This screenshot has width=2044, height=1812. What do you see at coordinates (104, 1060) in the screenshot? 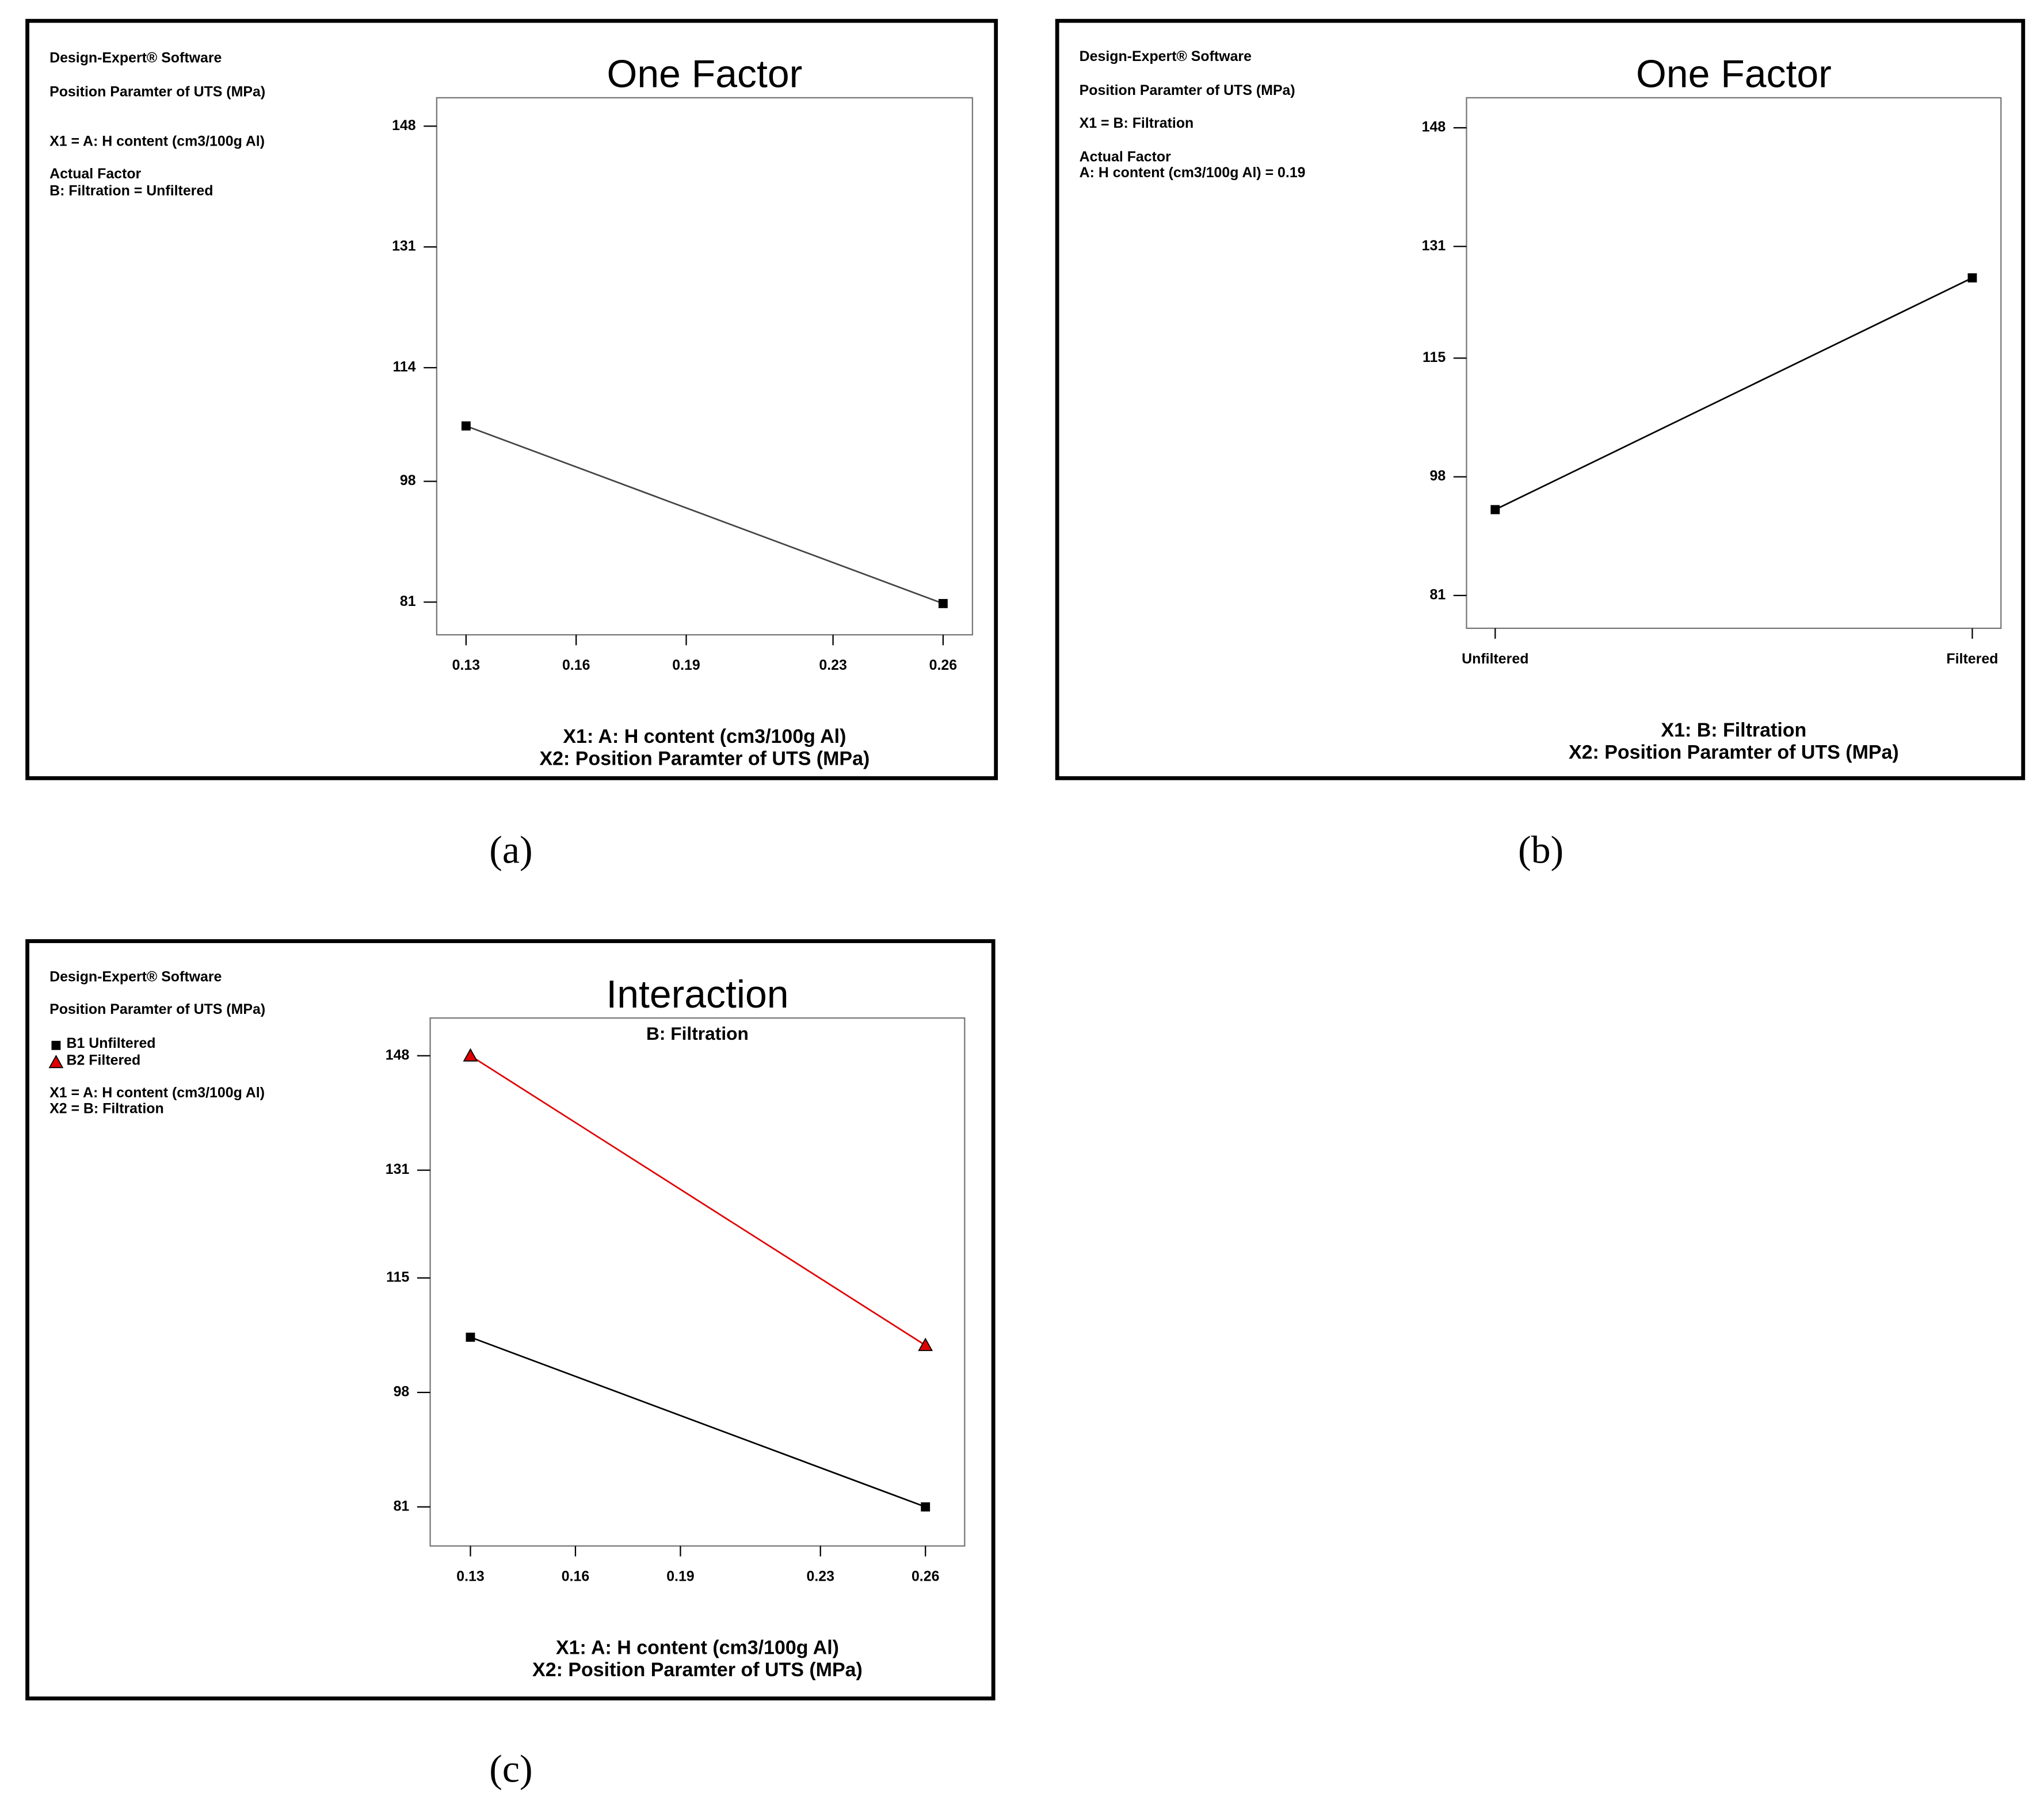
I see `legend-label: B2 Filtered` at bounding box center [104, 1060].